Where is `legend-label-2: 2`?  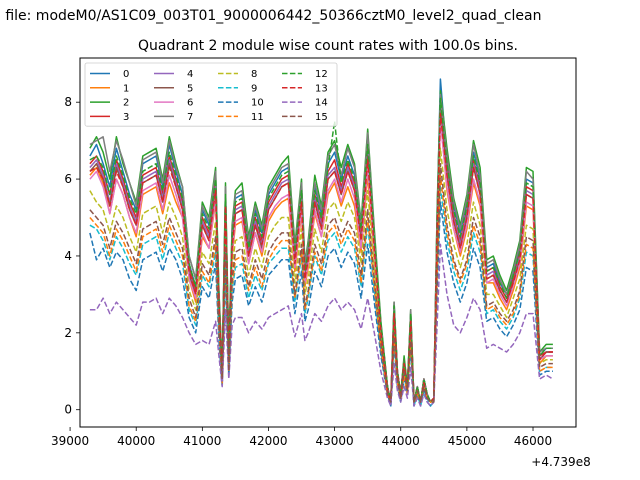 legend-label-2: 2 is located at coordinates (126, 103).